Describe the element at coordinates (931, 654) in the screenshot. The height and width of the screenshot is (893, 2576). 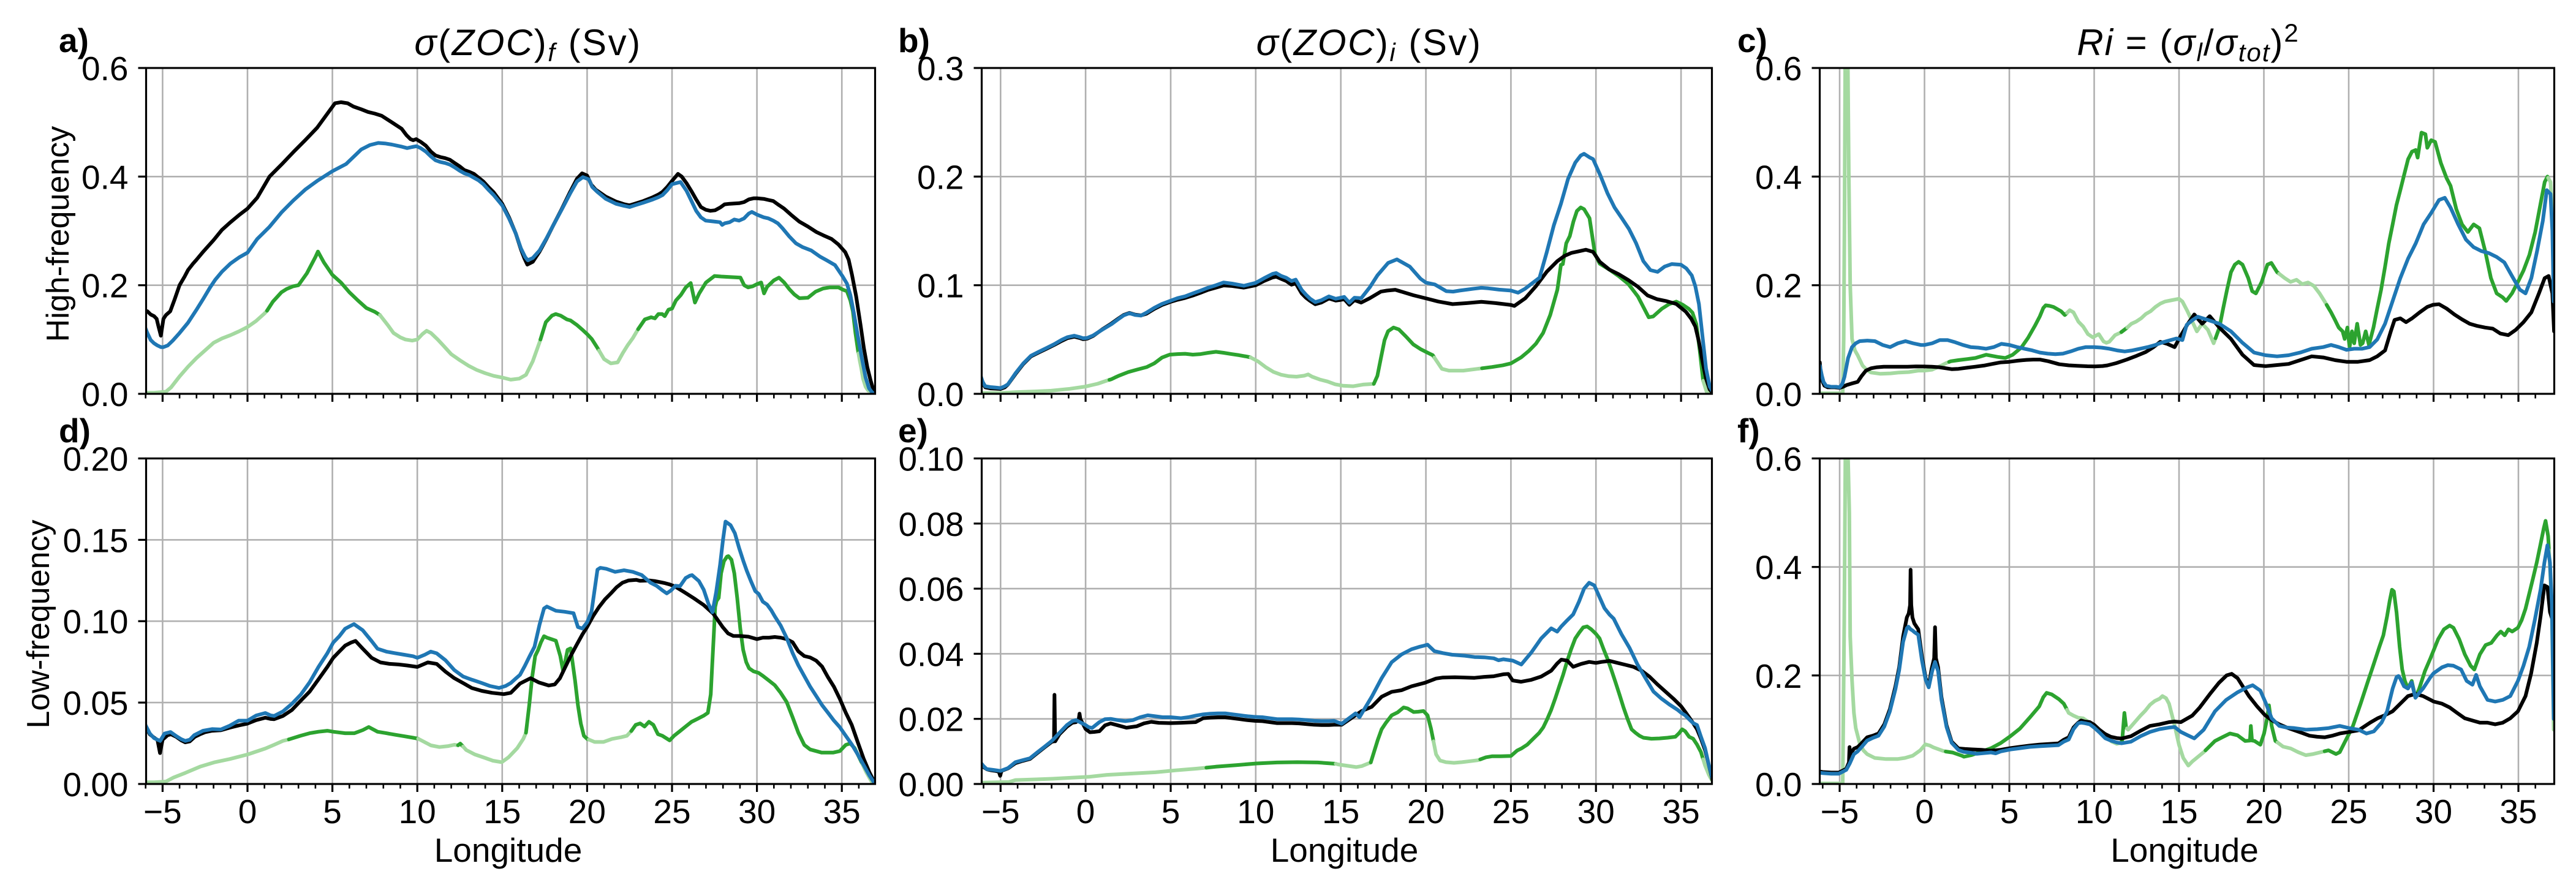
I see `svg-text: 0.04` at that location.